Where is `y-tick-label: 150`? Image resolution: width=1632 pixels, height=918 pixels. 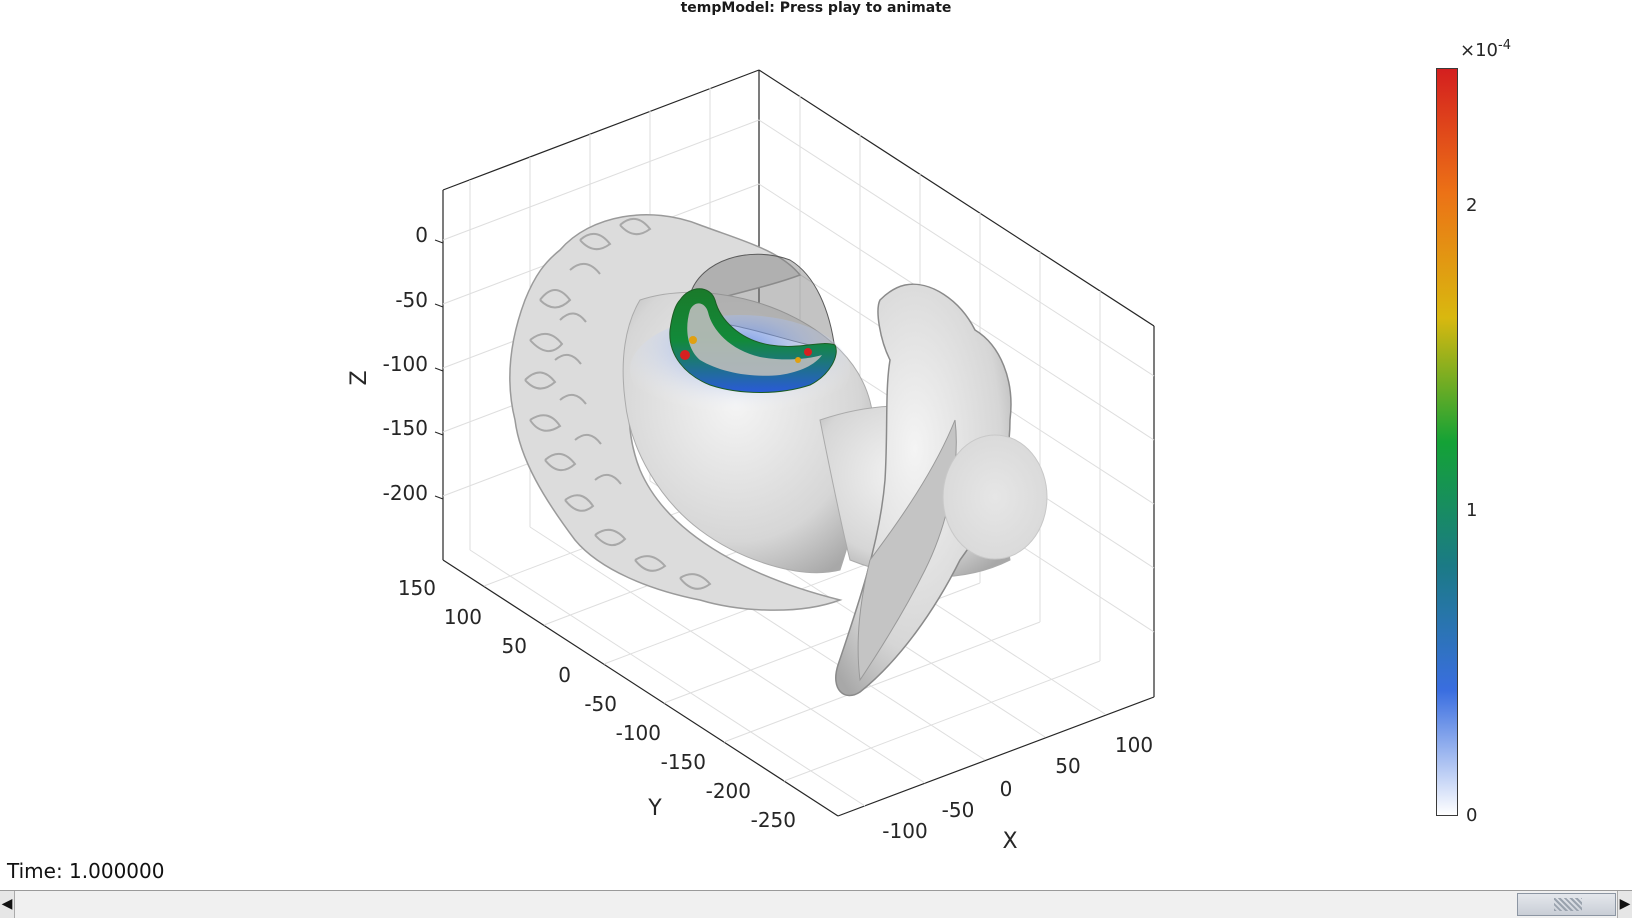 y-tick-label: 150 is located at coordinates (417, 588).